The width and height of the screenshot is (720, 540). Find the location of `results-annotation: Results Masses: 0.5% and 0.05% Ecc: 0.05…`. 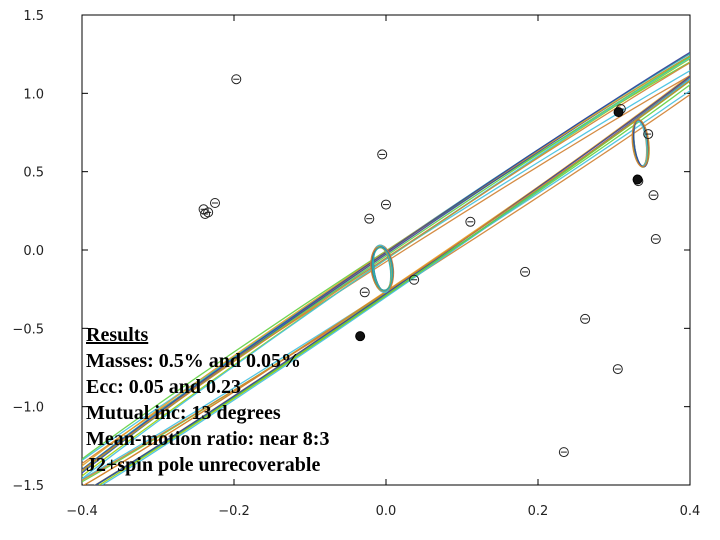

results-annotation: Results Masses: 0.5% and 0.05% Ecc: 0.05… is located at coordinates (217, 400).